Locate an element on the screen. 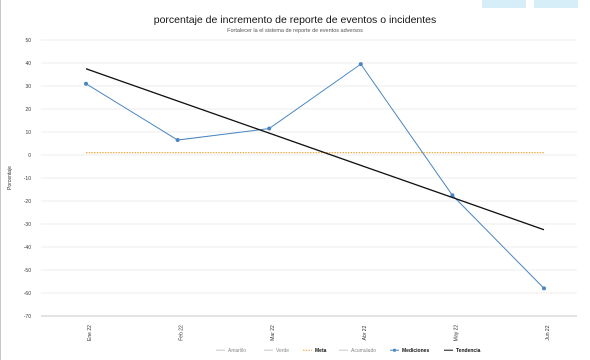 The width and height of the screenshot is (590, 360). x-tick-label: Feb 22 is located at coordinates (182, 333).